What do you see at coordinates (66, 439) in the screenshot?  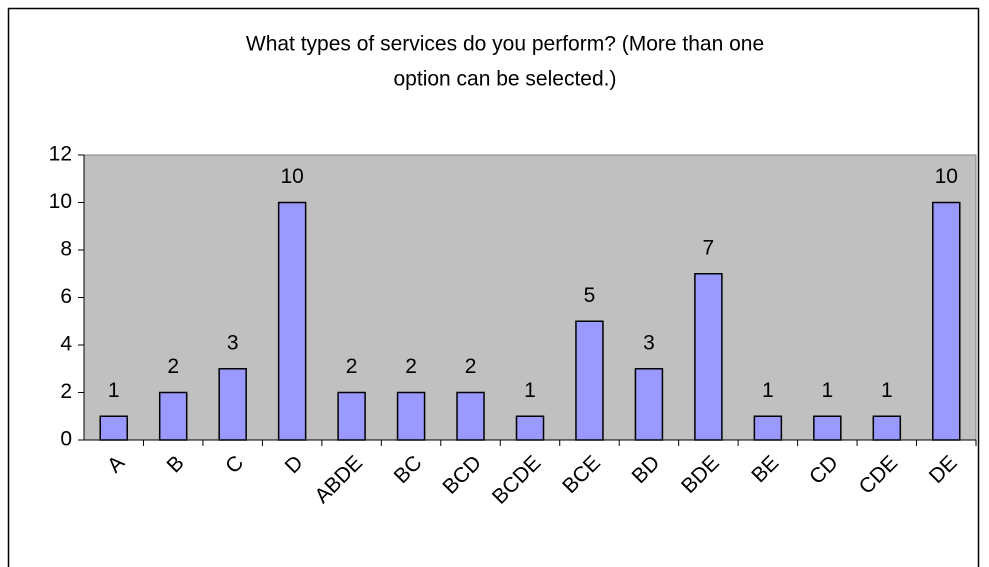 I see `y-tick-label: 0` at bounding box center [66, 439].